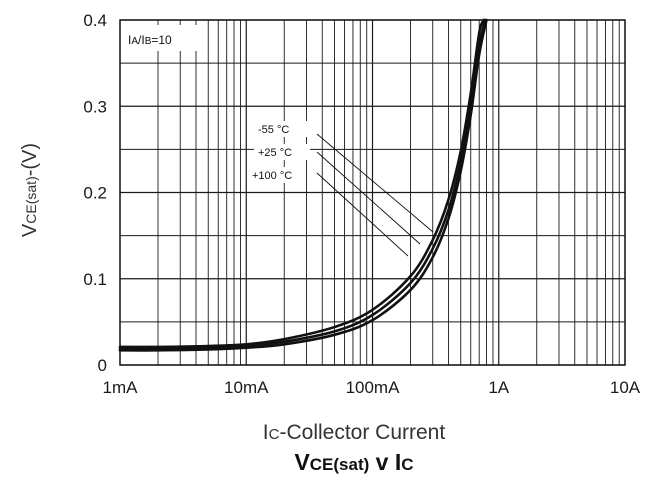  I want to click on y-tick-label: 0.1, so click(95, 279).